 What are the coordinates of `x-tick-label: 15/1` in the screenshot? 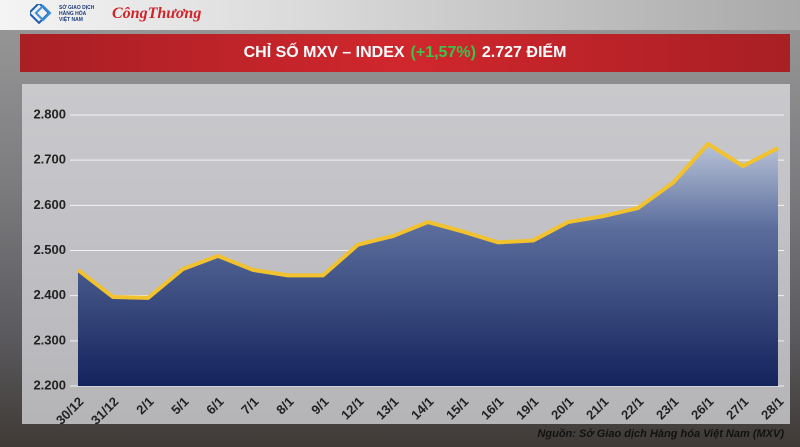 It's located at (457, 408).